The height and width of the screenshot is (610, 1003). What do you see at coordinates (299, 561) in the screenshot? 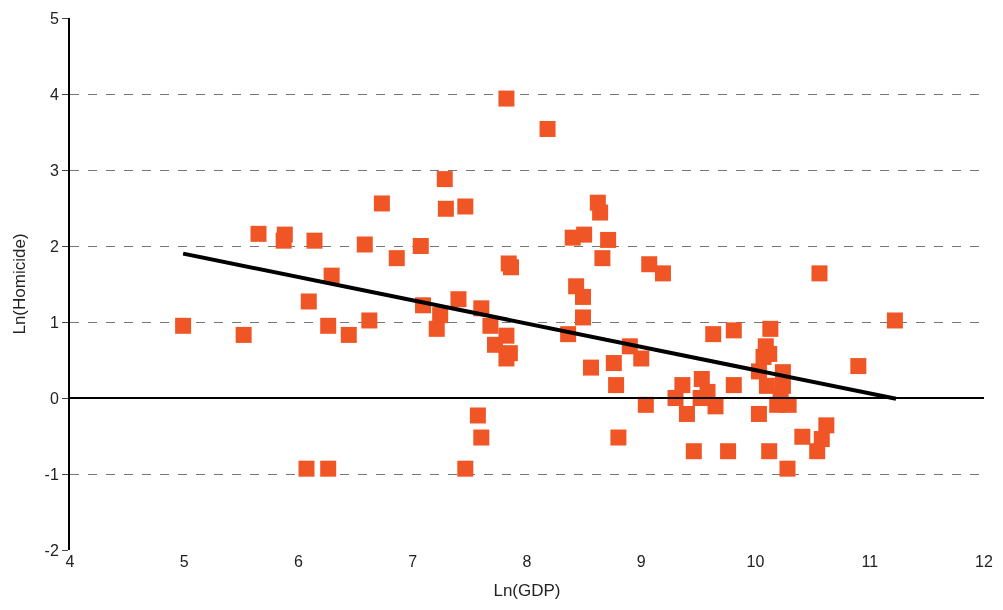
I see `x-tick-label: 6` at bounding box center [299, 561].